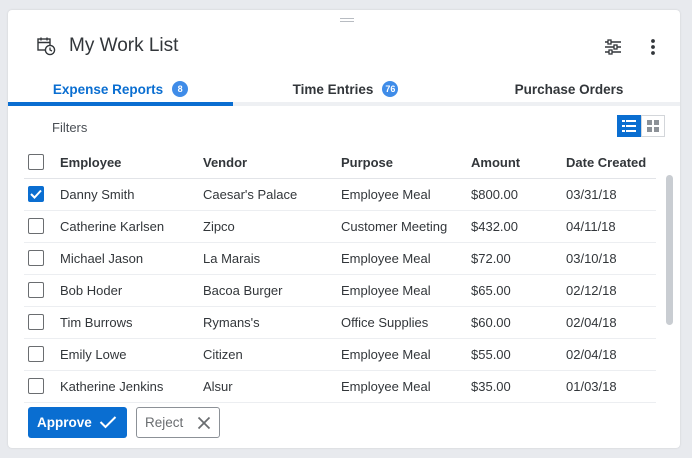 Image resolution: width=692 pixels, height=458 pixels. I want to click on column-header-date-created: Date Created, so click(611, 163).